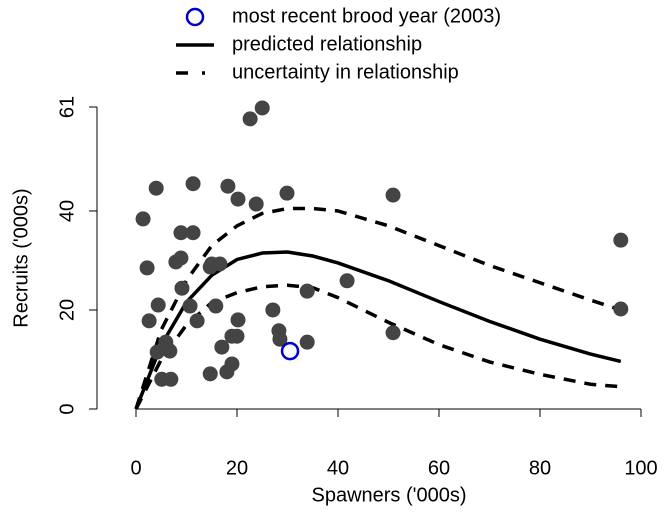  I want to click on x-tick-label: 20, so click(237, 468).